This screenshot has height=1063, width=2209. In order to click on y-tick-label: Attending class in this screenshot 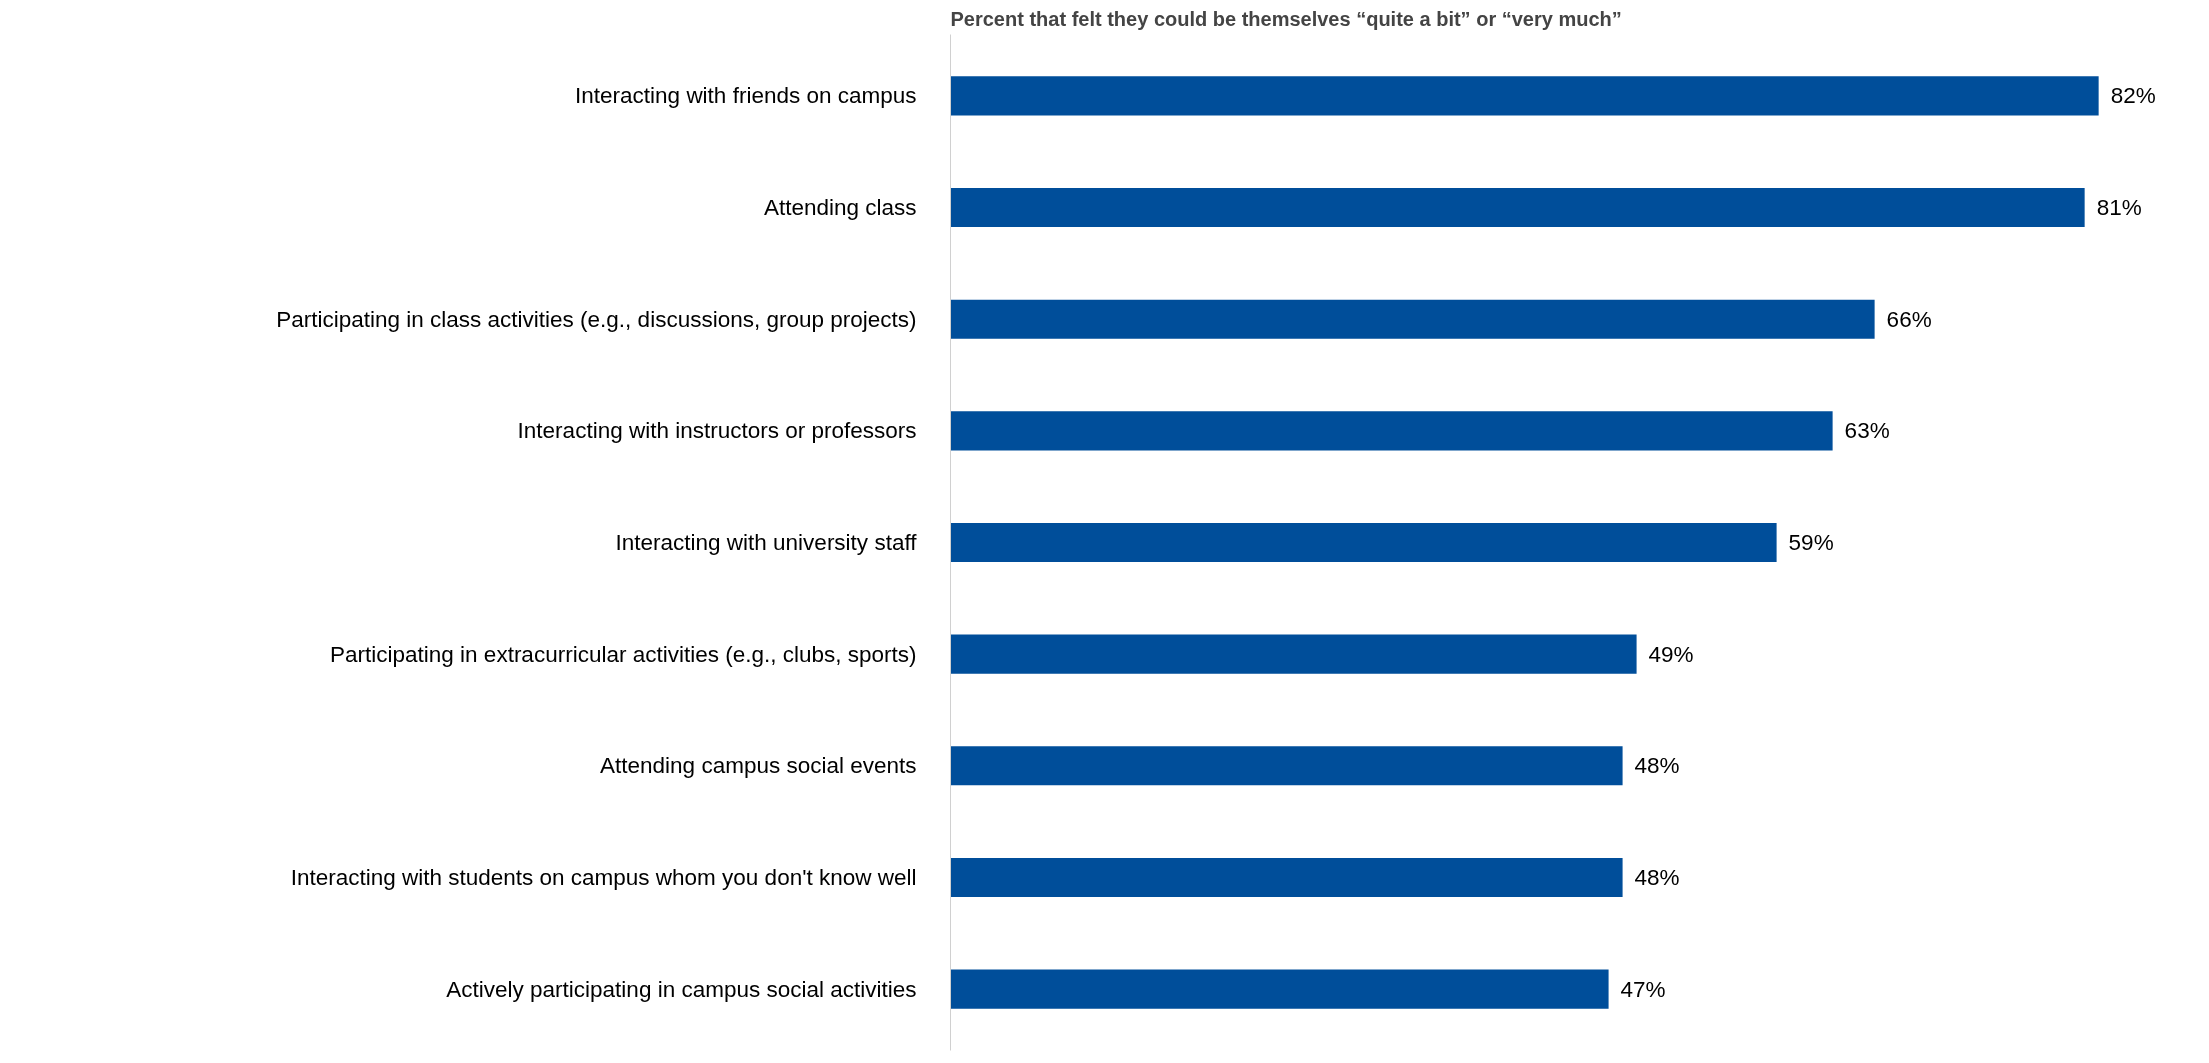, I will do `click(840, 208)`.